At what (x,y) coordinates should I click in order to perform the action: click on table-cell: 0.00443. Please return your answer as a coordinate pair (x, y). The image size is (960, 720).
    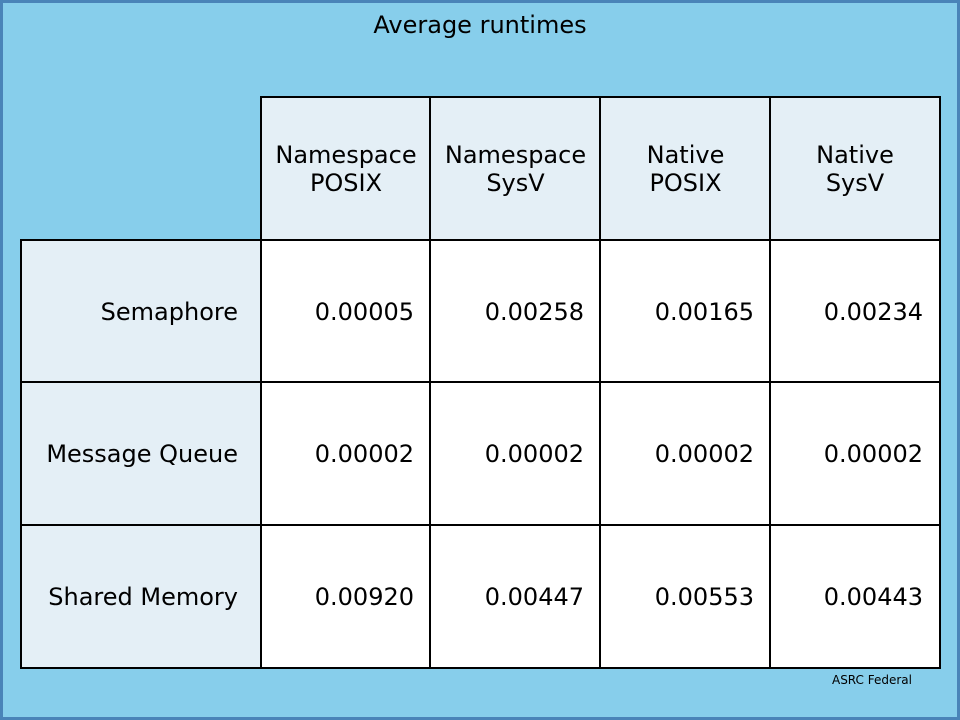
    Looking at the image, I should click on (855, 596).